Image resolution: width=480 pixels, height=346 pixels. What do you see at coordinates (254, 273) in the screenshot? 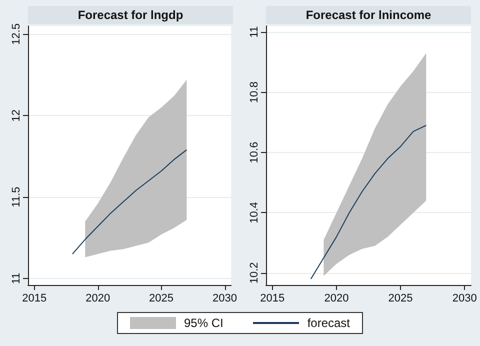
I see `y-tick-label: 10.2` at bounding box center [254, 273].